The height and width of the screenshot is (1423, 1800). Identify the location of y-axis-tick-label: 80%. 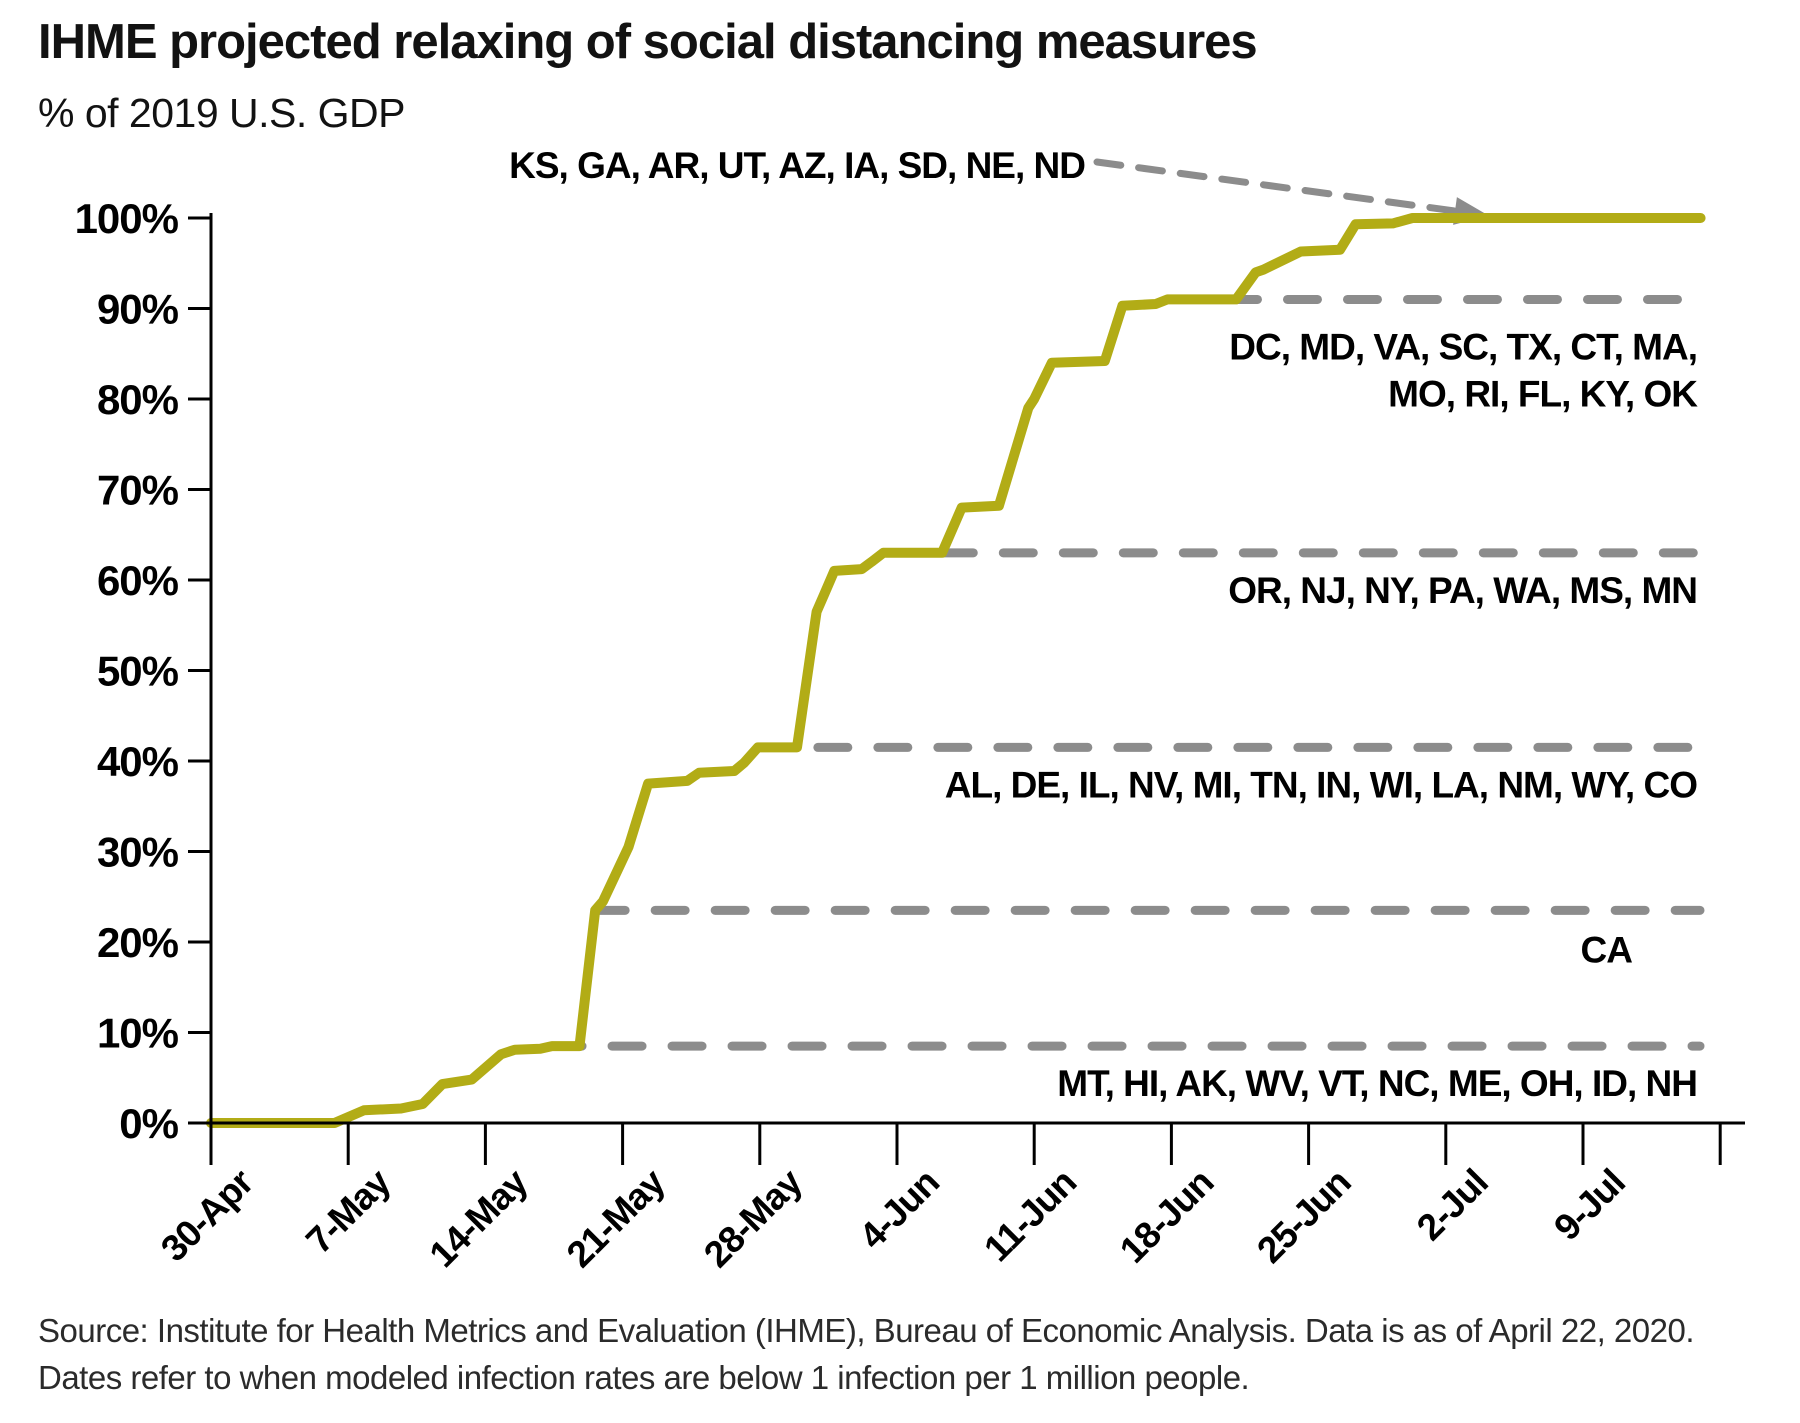
(138, 399).